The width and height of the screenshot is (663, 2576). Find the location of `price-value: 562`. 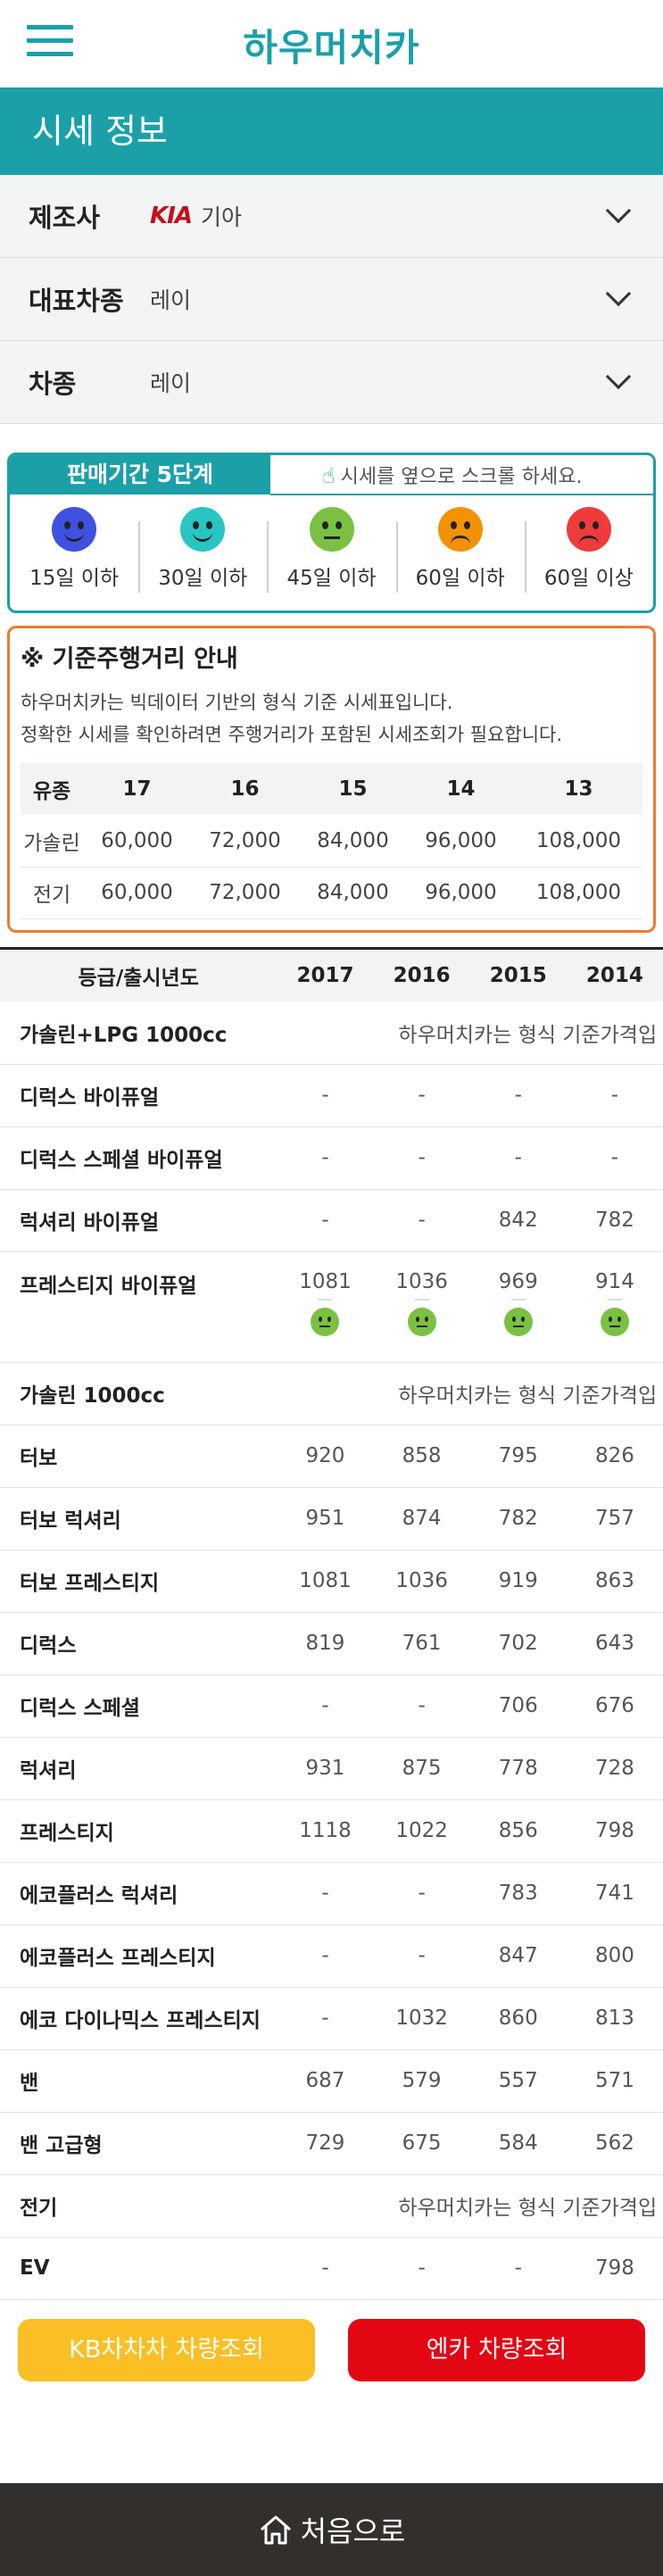

price-value: 562 is located at coordinates (614, 2143).